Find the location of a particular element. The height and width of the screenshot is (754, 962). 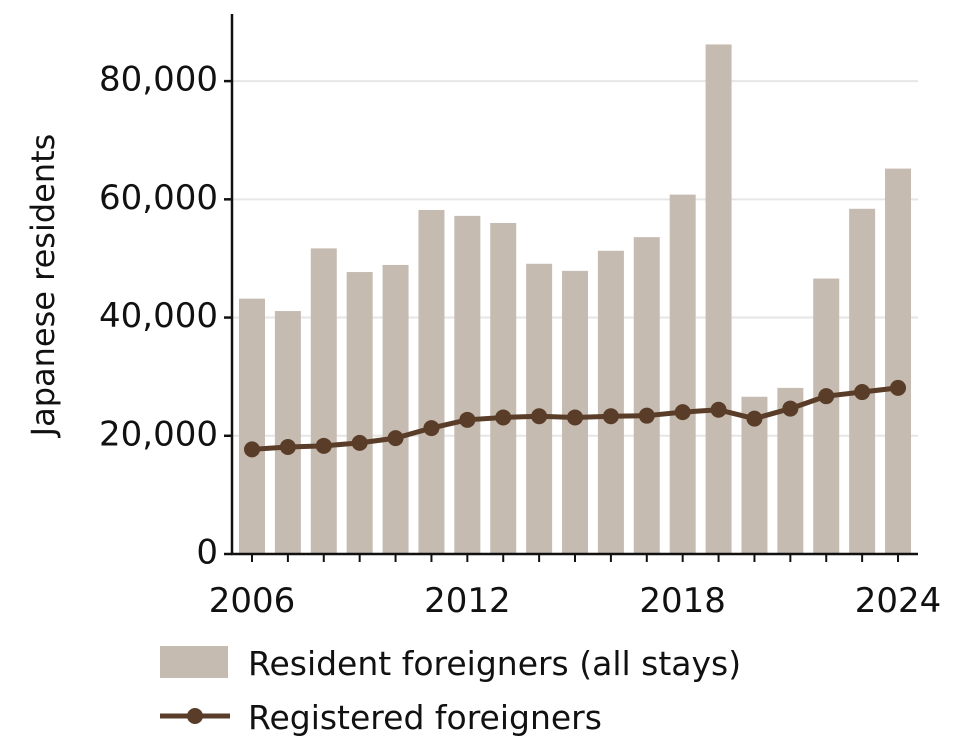

legend-swatch-marker is located at coordinates (195, 716).